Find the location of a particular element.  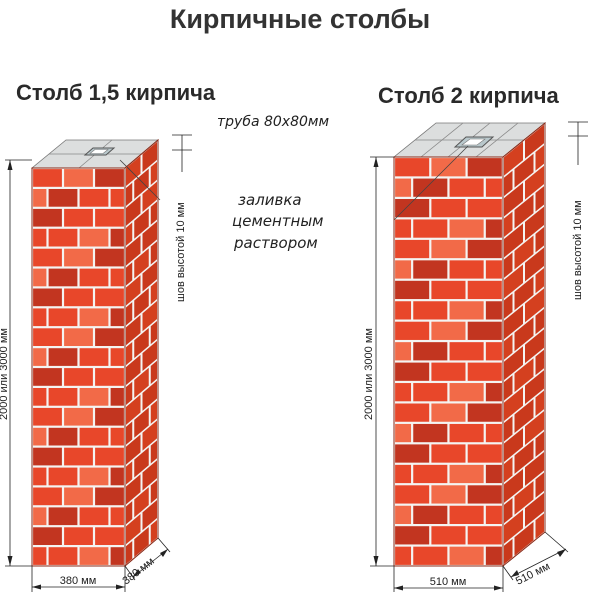

right-height-label: 2000 или 3000 мм is located at coordinates (369, 374).